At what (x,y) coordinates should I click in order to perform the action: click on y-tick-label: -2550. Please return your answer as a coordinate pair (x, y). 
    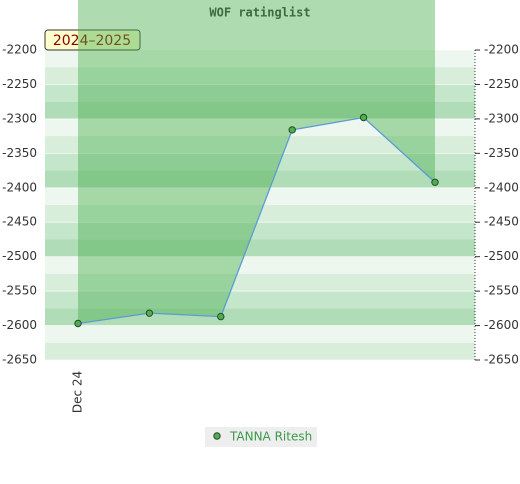
    Looking at the image, I should click on (19, 291).